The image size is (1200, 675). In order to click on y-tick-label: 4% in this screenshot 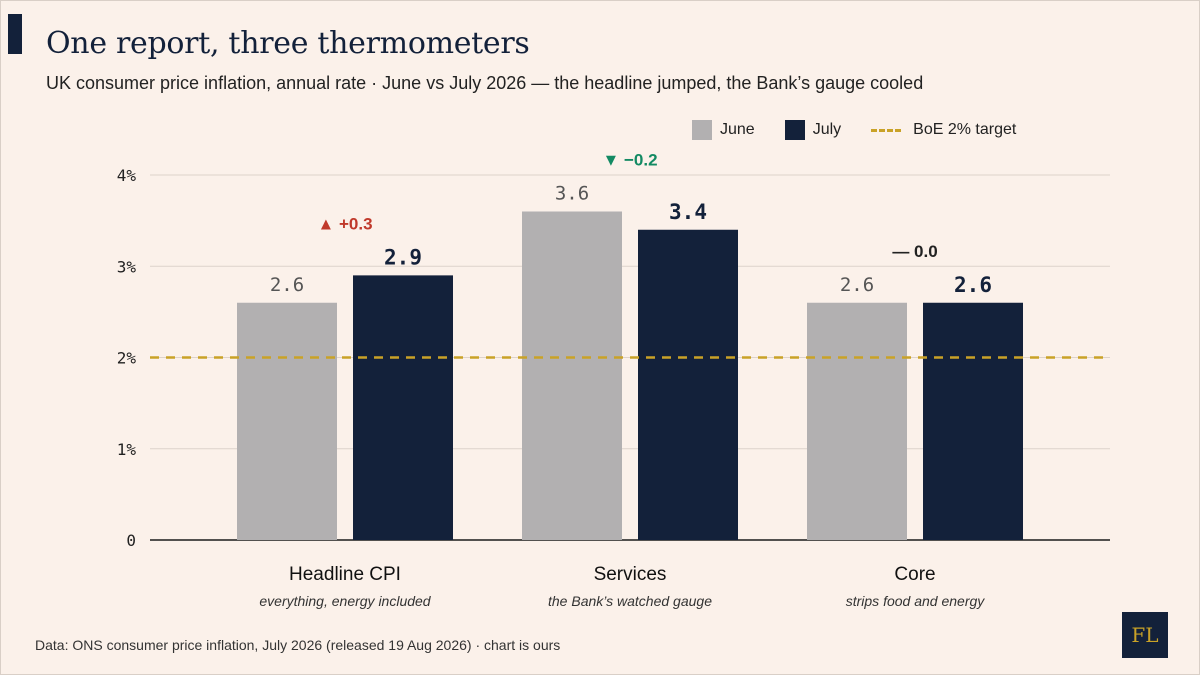, I will do `click(127, 175)`.